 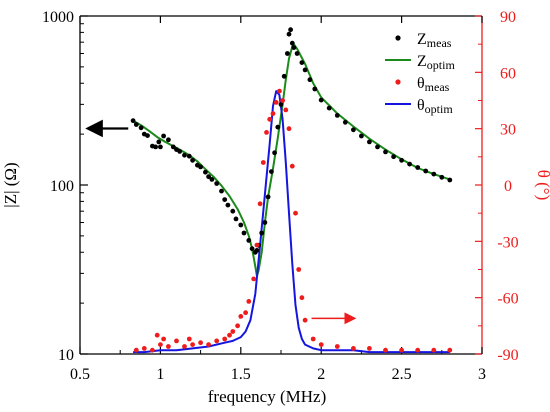 What do you see at coordinates (508, 186) in the screenshot?
I see `right-tick-label: 0` at bounding box center [508, 186].